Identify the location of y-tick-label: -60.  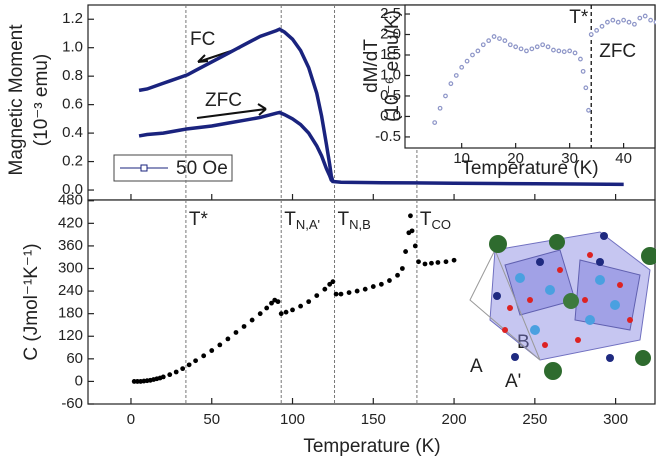
(72, 403).